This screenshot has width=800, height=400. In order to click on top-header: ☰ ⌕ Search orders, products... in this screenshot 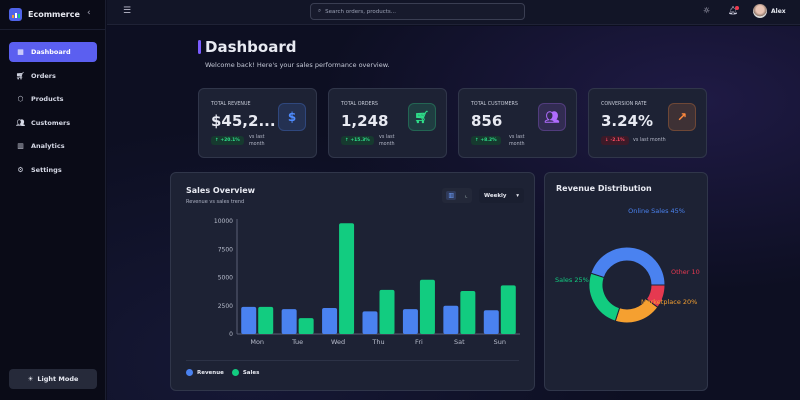, I will do `click(453, 12)`.